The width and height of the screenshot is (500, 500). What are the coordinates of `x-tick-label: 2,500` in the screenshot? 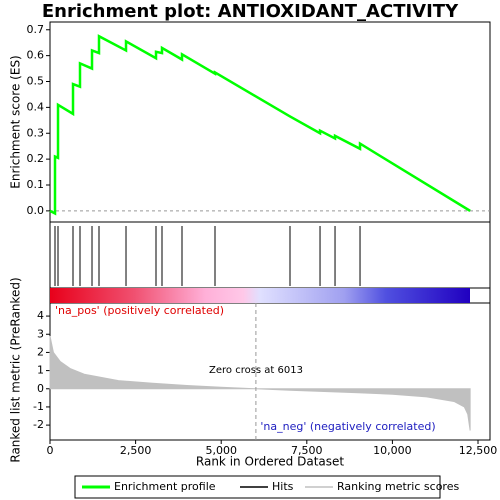 It's located at (136, 450).